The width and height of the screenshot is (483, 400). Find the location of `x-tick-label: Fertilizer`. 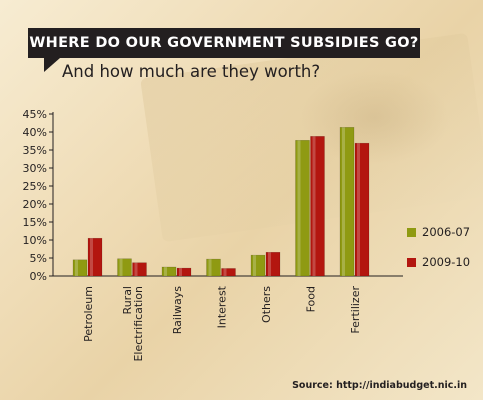

x-tick-label: Fertilizer is located at coordinates (355, 310).